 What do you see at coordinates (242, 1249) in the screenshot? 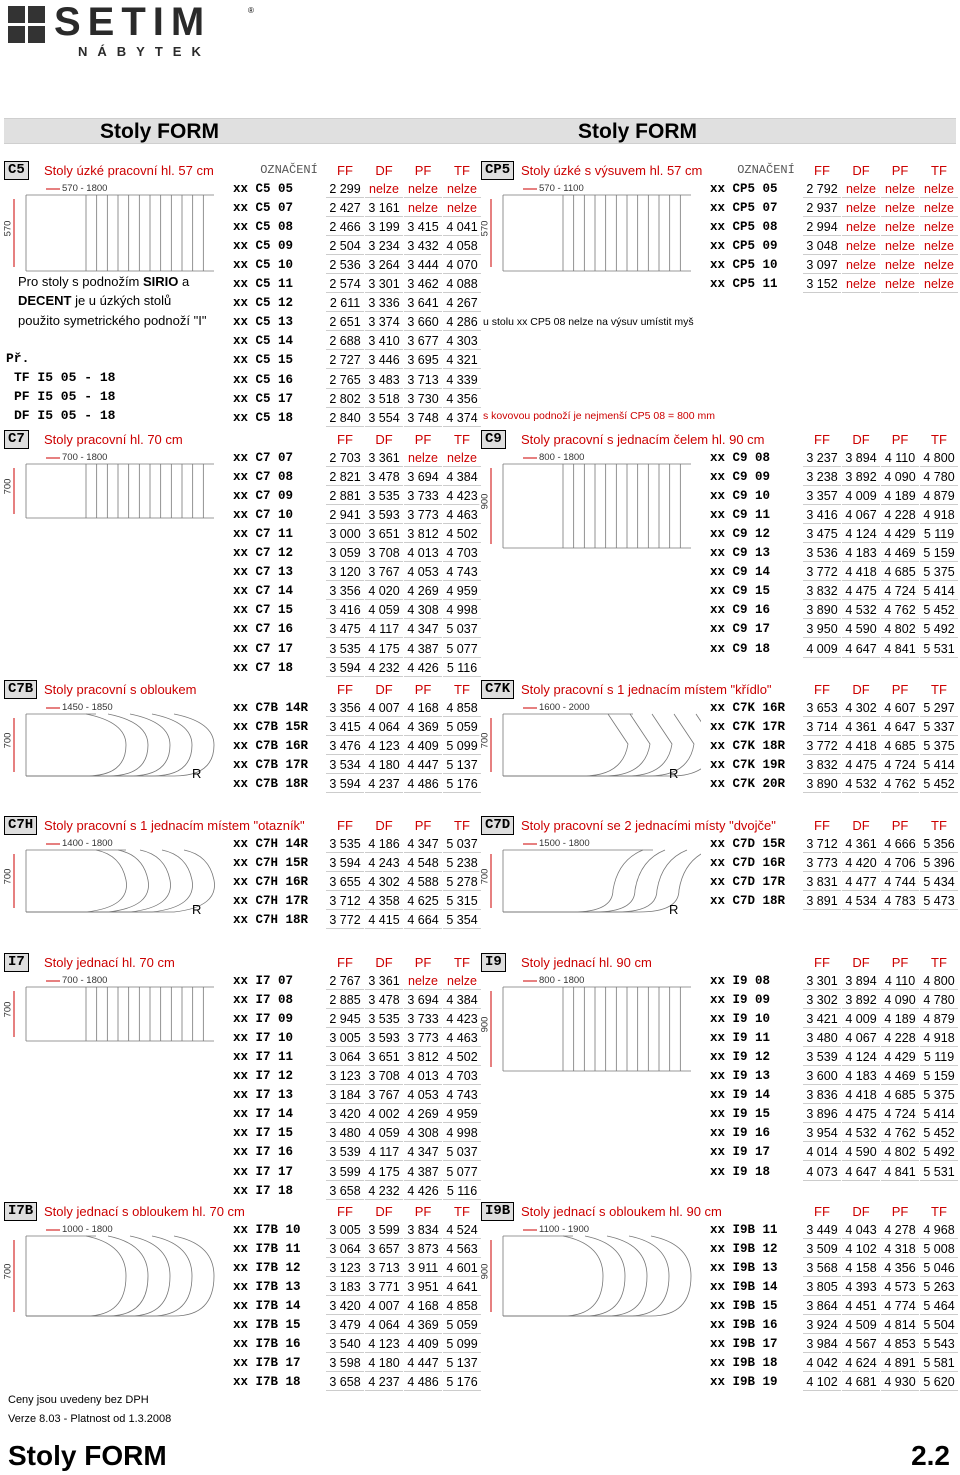
I see `table-row: xx I7B 11 3 064 3 657 3 873 4 563` at bounding box center [242, 1249].